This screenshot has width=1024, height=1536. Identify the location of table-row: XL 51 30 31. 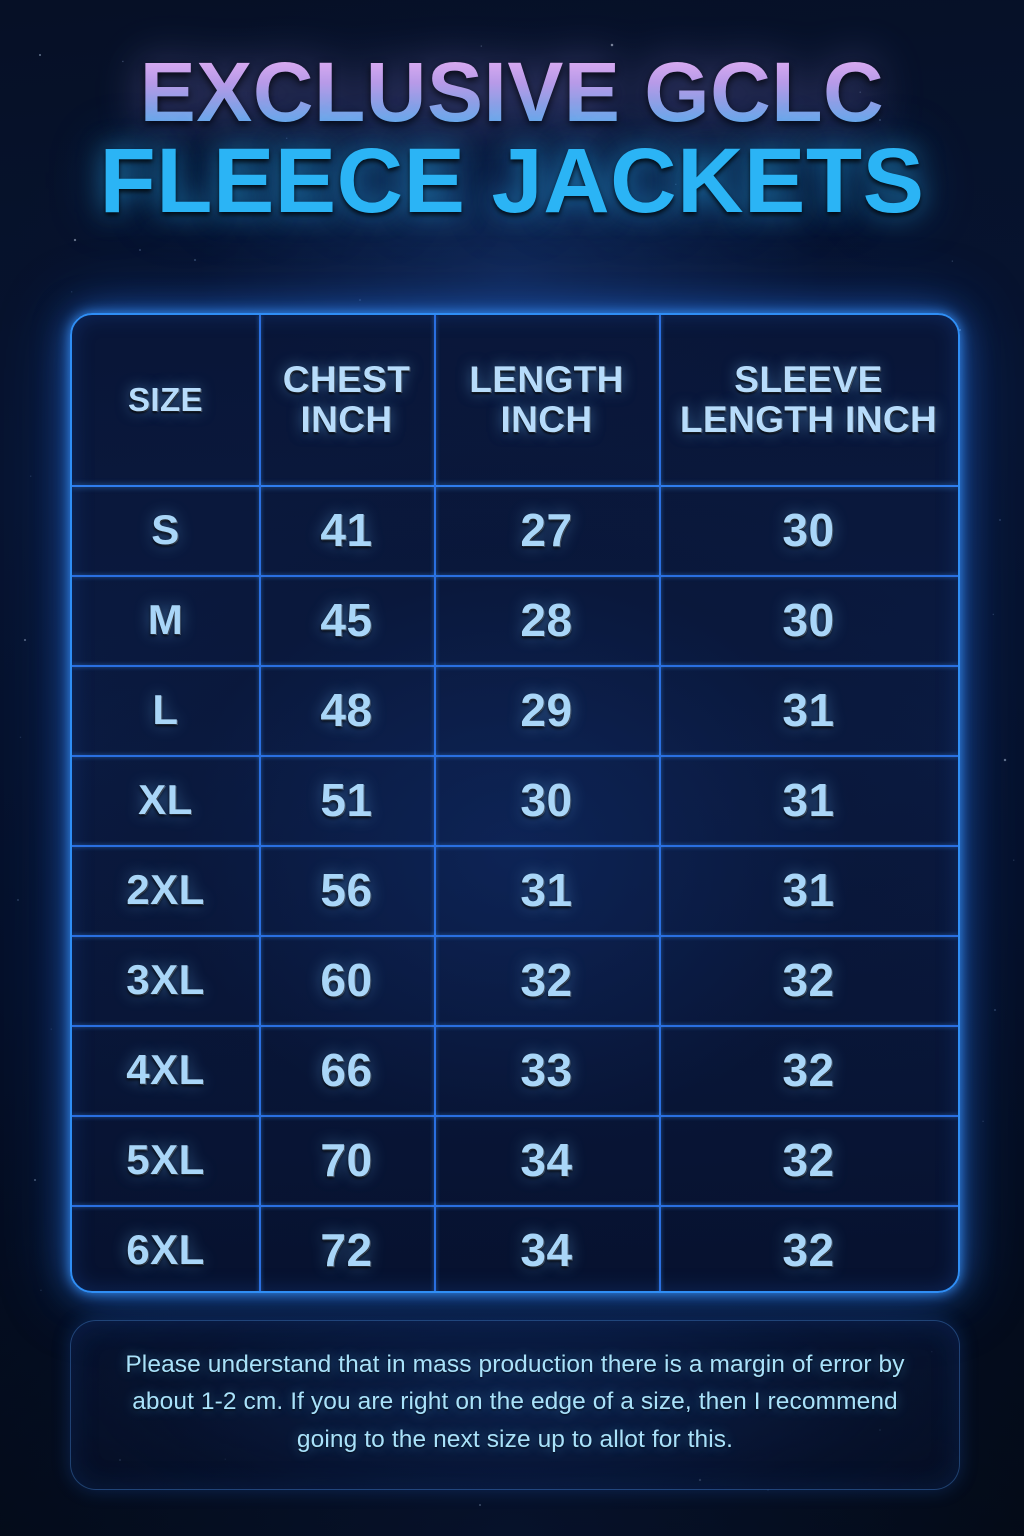
(515, 800).